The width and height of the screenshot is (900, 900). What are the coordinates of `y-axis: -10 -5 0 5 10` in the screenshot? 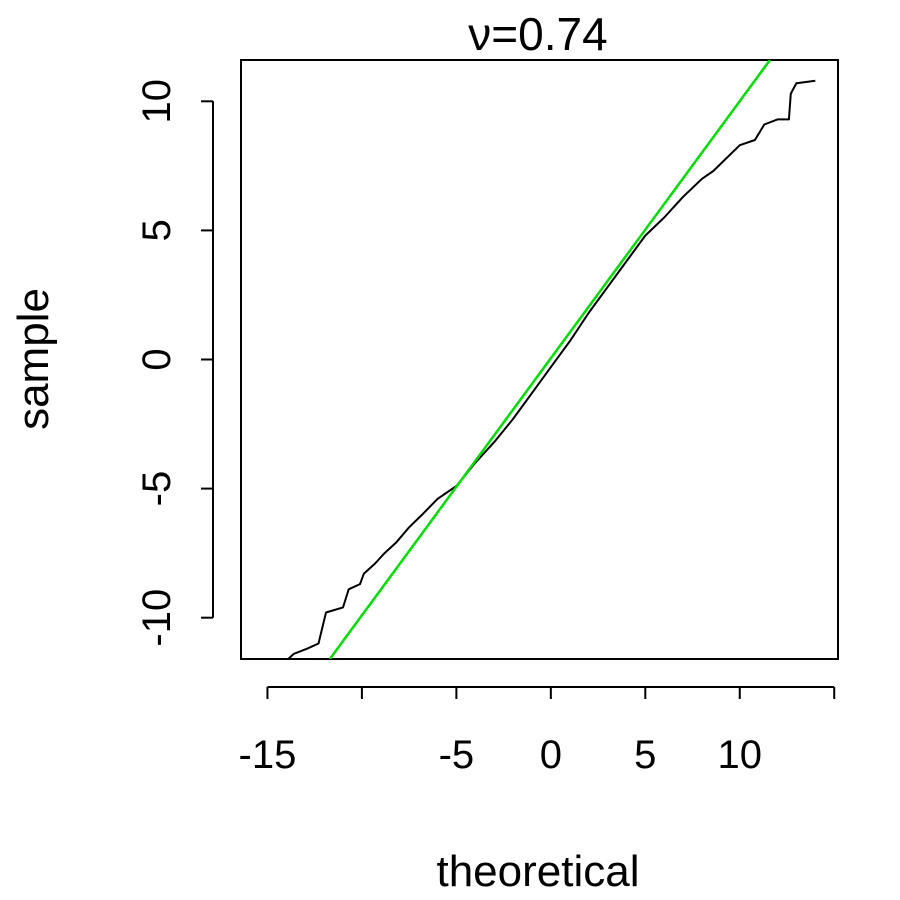 It's located at (174, 363).